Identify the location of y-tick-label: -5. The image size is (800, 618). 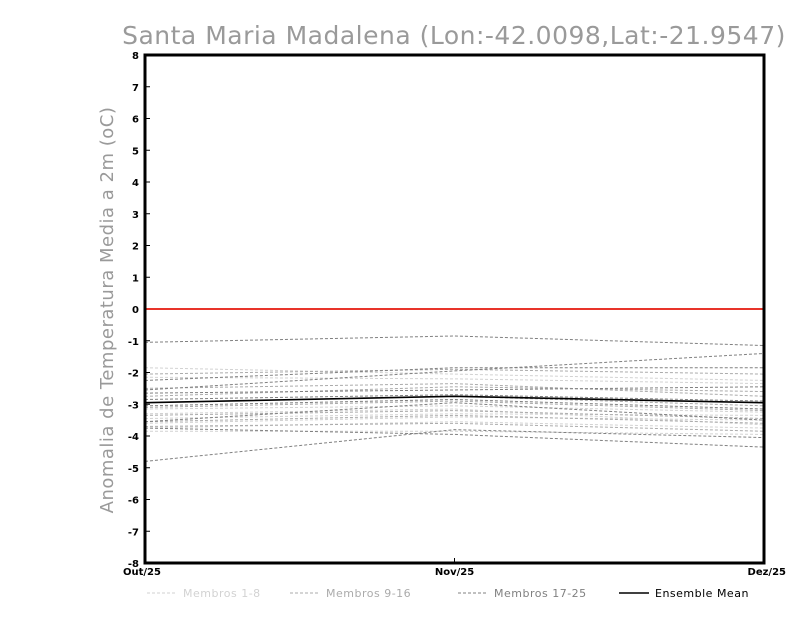
(133, 469).